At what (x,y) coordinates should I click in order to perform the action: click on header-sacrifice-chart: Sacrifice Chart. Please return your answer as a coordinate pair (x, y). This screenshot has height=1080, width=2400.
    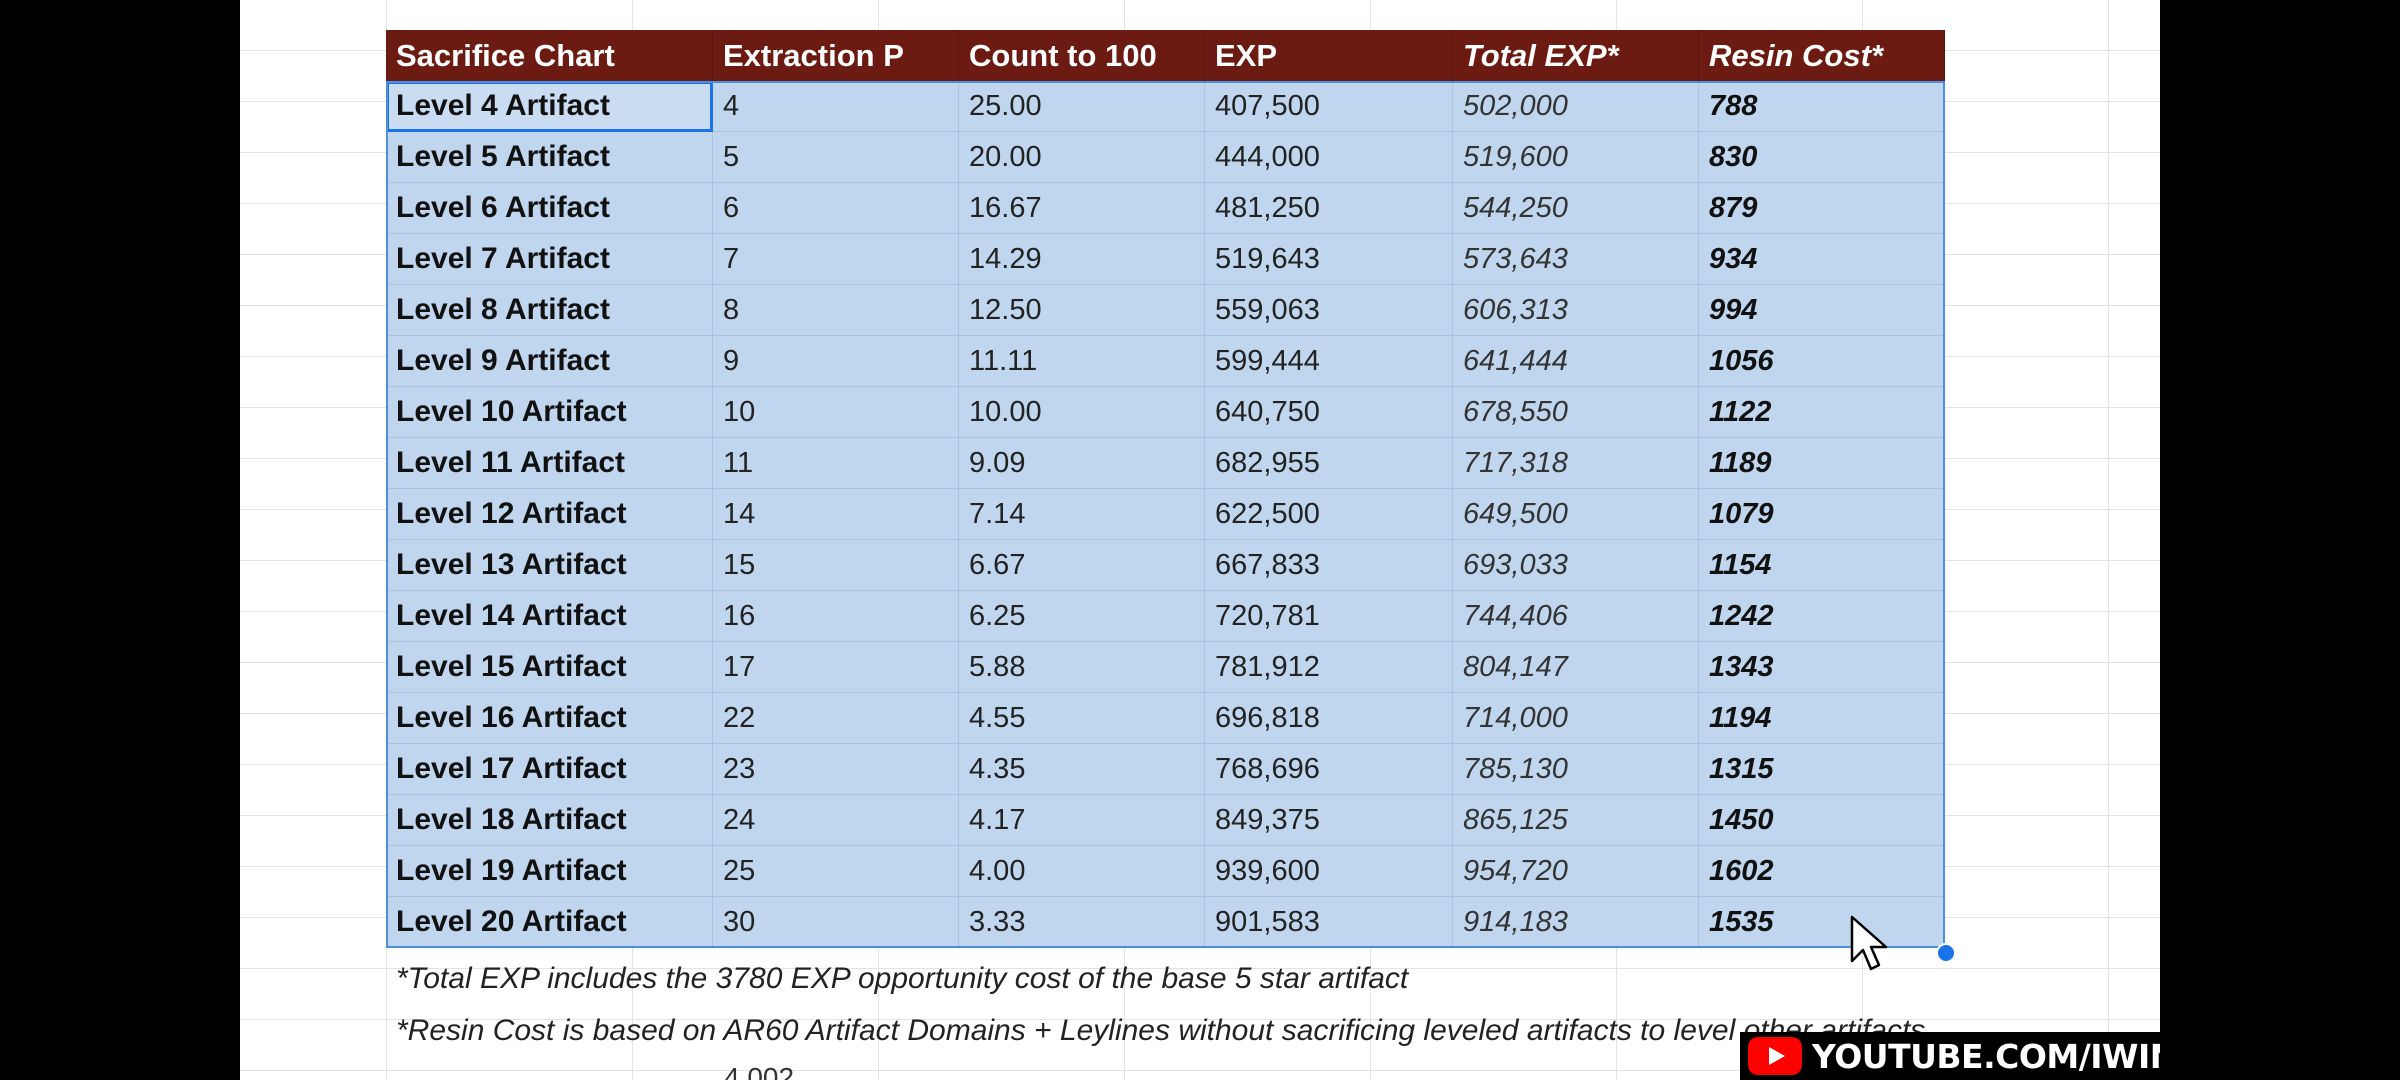
    Looking at the image, I should click on (549, 55).